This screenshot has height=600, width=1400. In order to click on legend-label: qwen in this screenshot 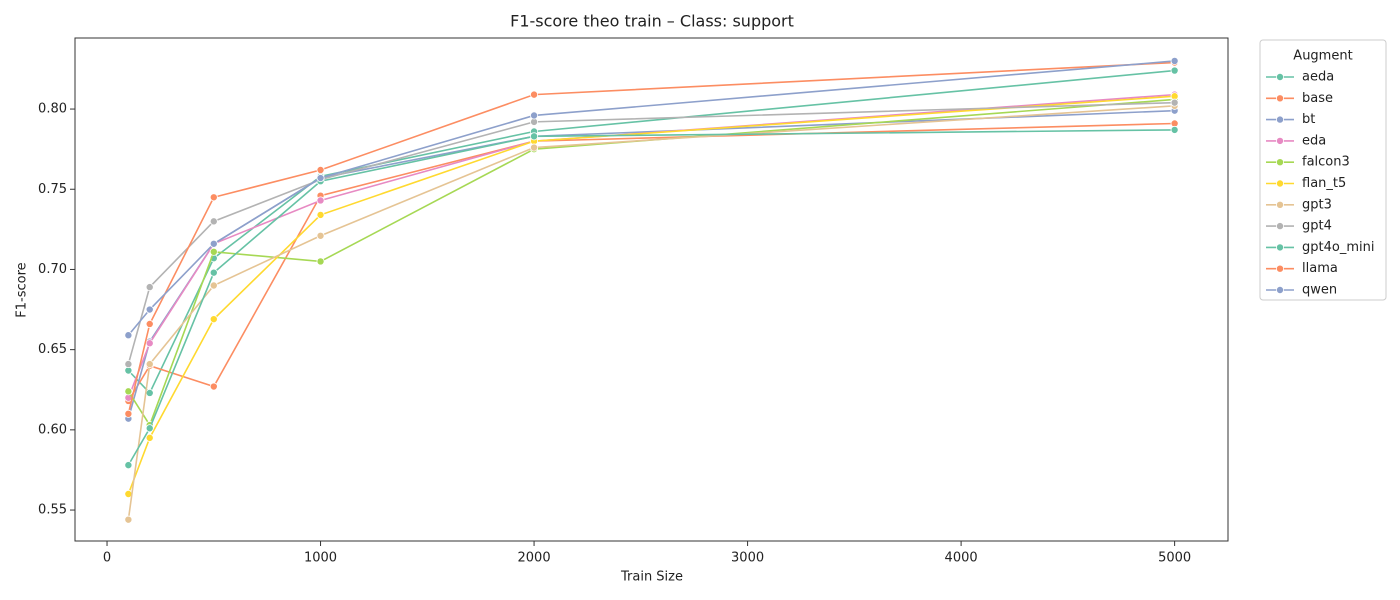, I will do `click(1319, 290)`.